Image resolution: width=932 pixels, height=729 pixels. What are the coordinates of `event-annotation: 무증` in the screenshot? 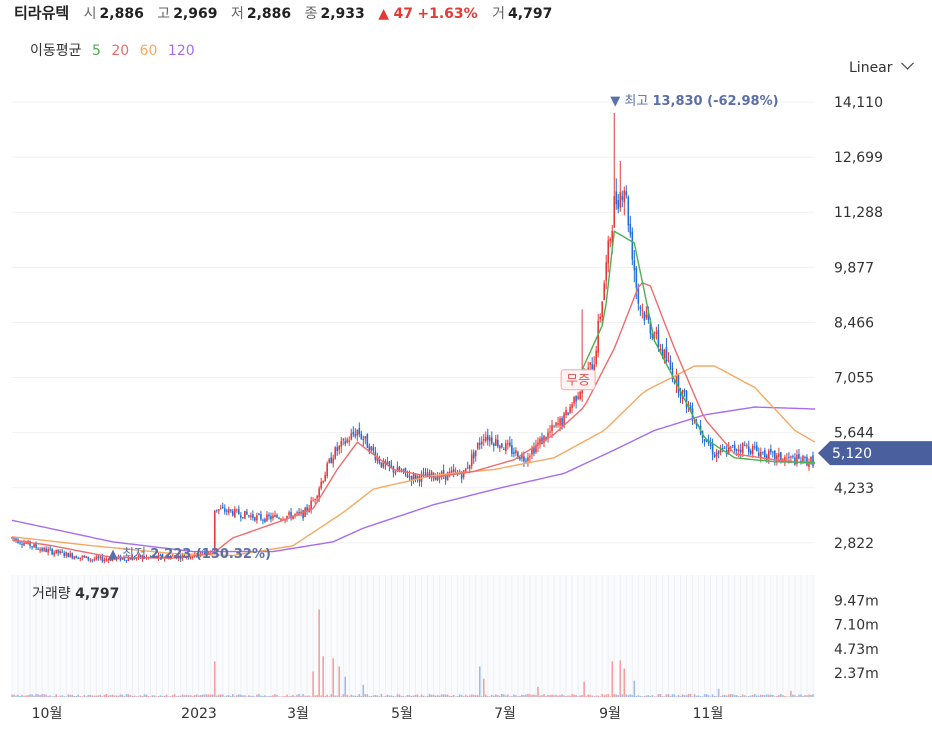 It's located at (578, 381).